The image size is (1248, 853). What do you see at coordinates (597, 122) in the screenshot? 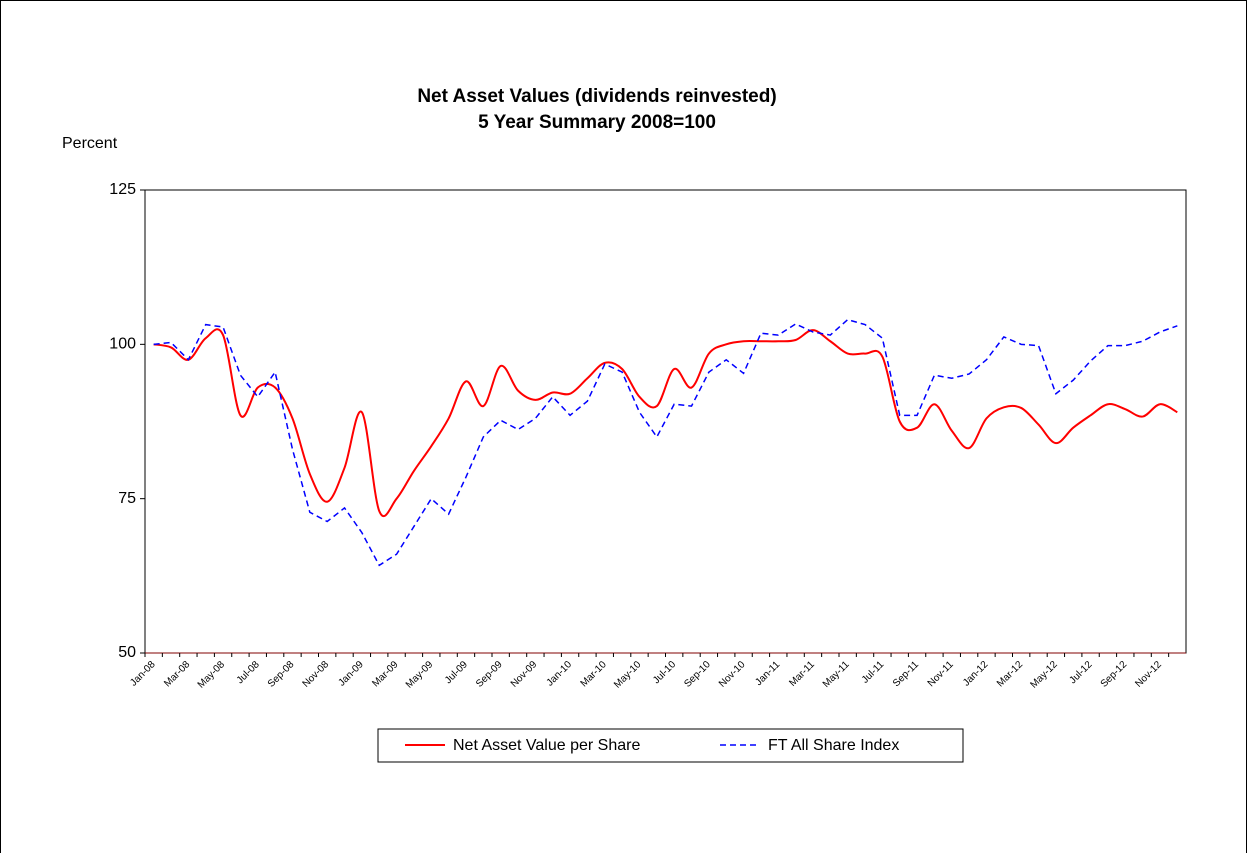
I see `chart-subtitle: 5 Year Summary 2008=100` at bounding box center [597, 122].